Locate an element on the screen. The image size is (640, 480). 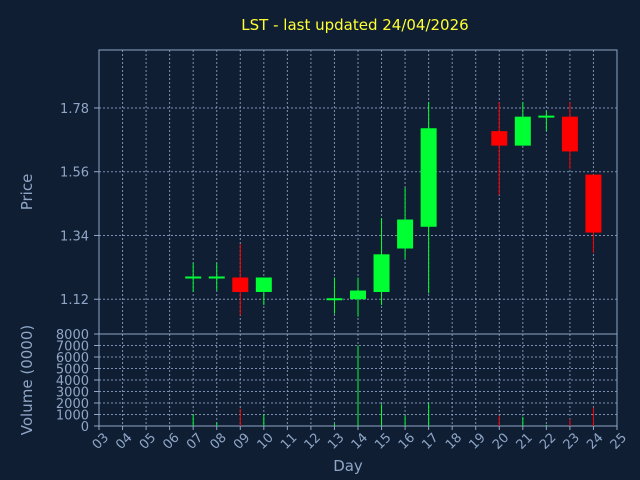
x-tick-label: 10 is located at coordinates (266, 441).